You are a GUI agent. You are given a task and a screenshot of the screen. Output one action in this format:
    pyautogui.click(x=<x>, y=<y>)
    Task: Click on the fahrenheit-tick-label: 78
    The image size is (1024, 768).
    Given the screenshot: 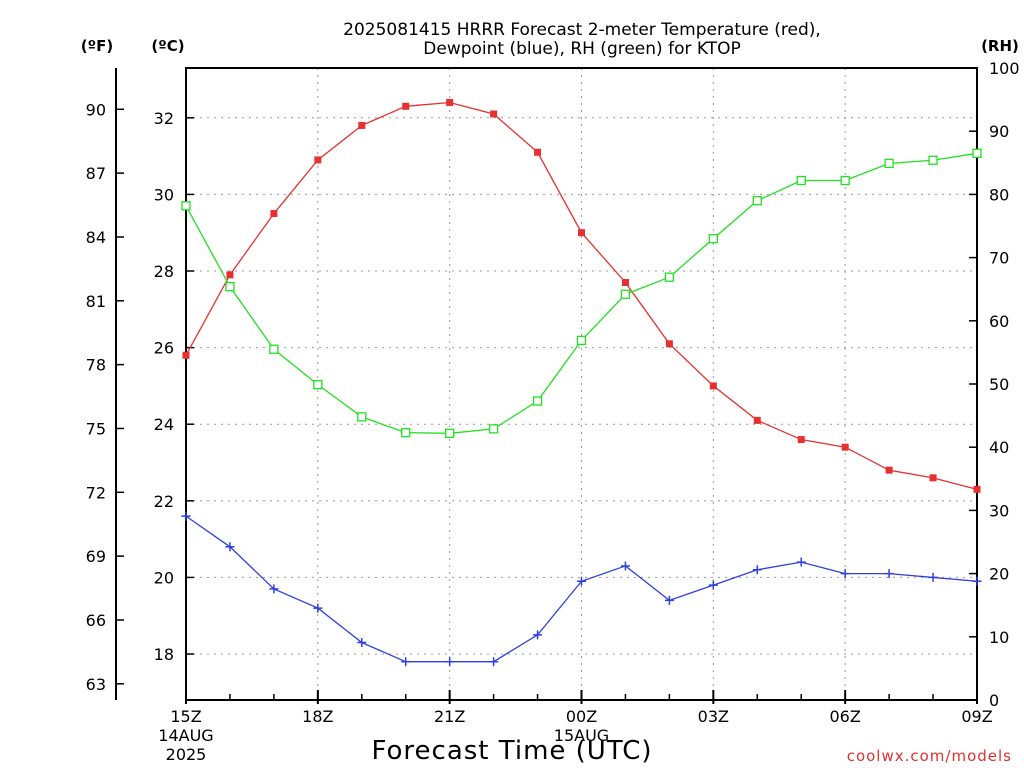 What is the action you would take?
    pyautogui.click(x=96, y=365)
    